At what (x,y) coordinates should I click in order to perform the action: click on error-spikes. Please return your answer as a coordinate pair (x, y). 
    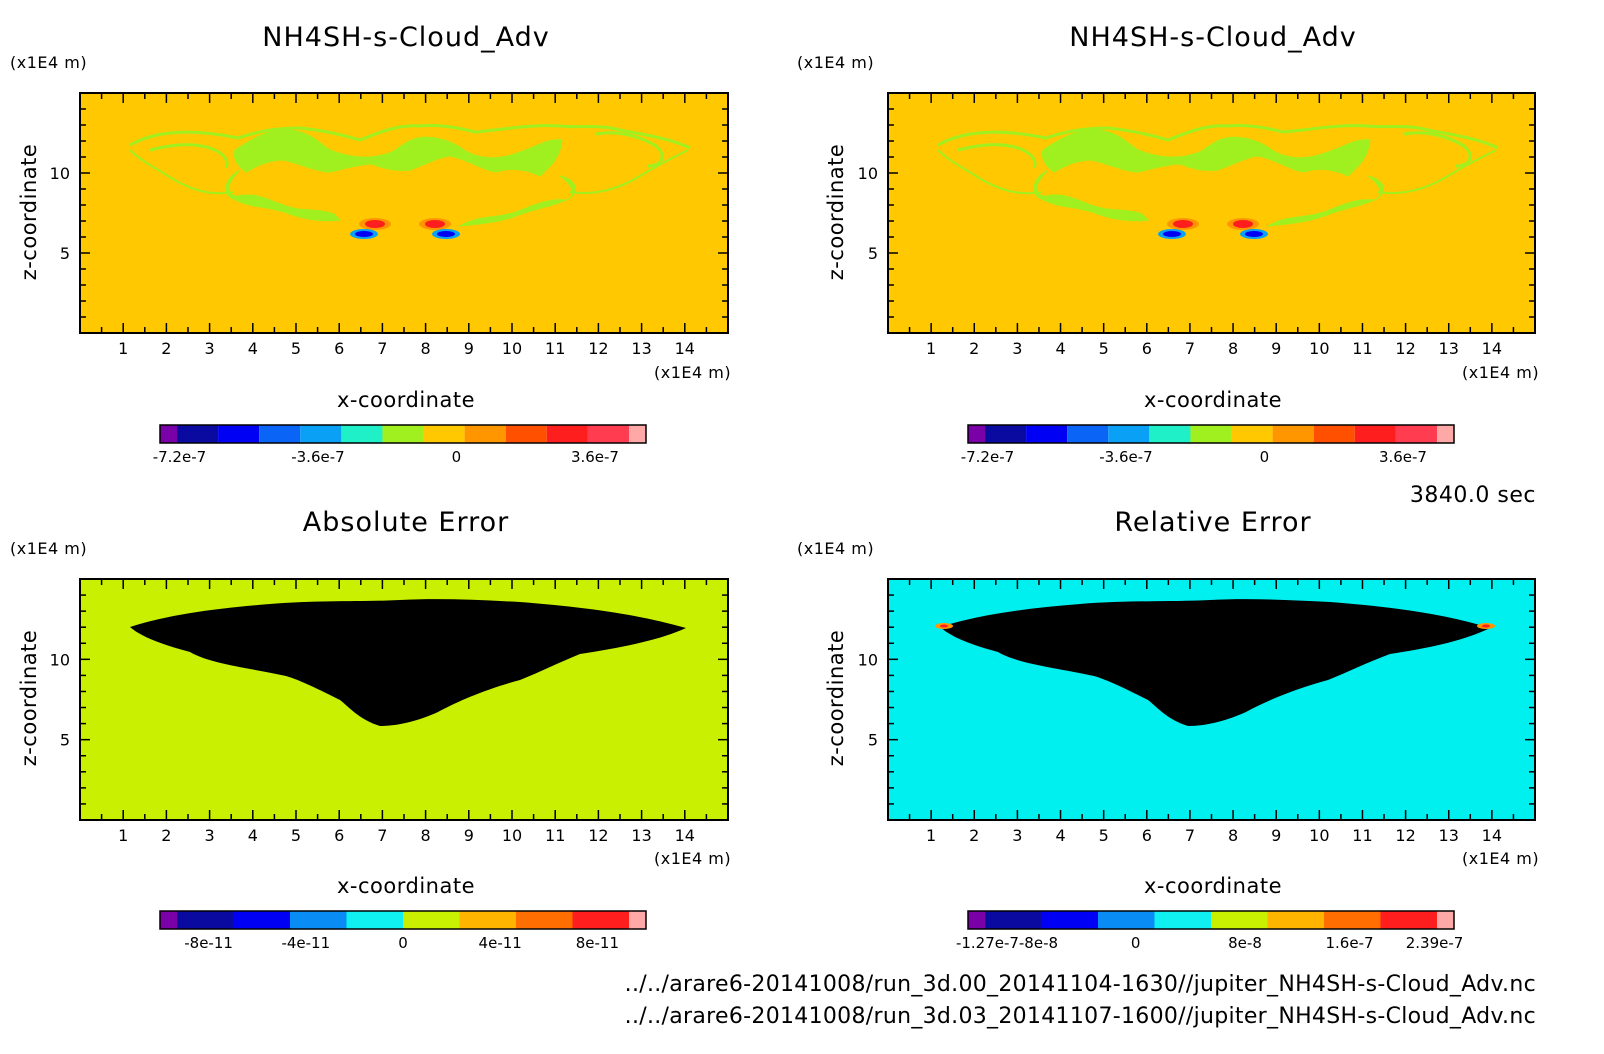
    Looking at the image, I should click on (1215, 626).